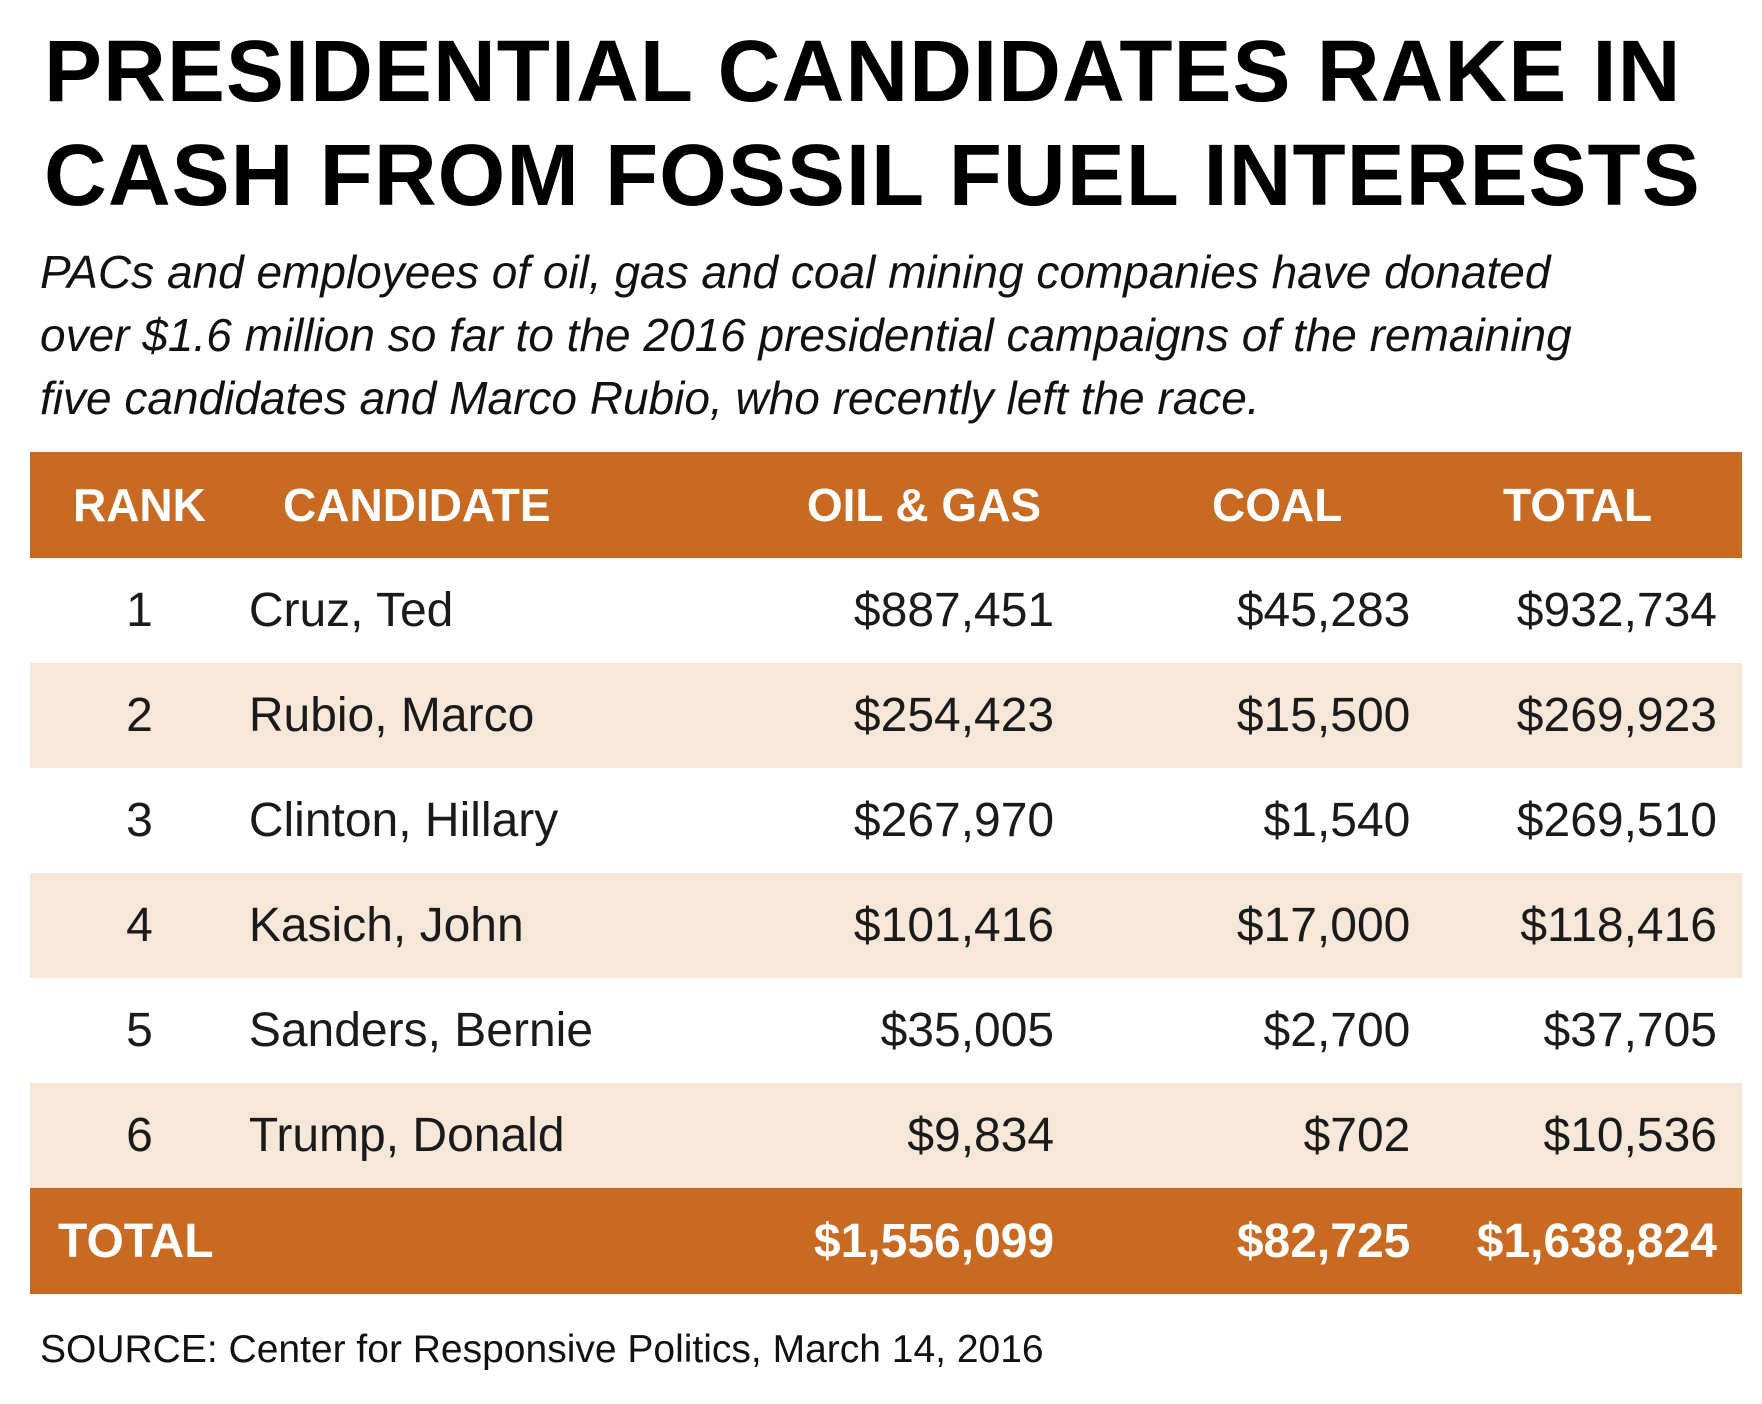 The height and width of the screenshot is (1404, 1762). I want to click on rank-cell: 5, so click(139, 1030).